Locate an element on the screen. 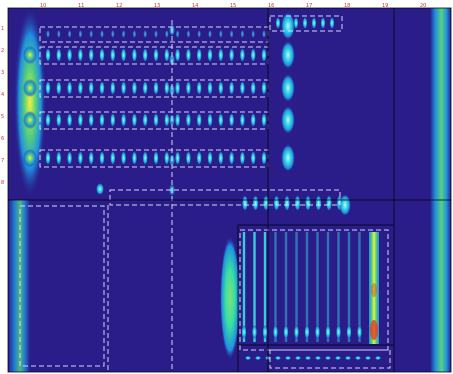  ruler-top-label: 15 is located at coordinates (233, 6).